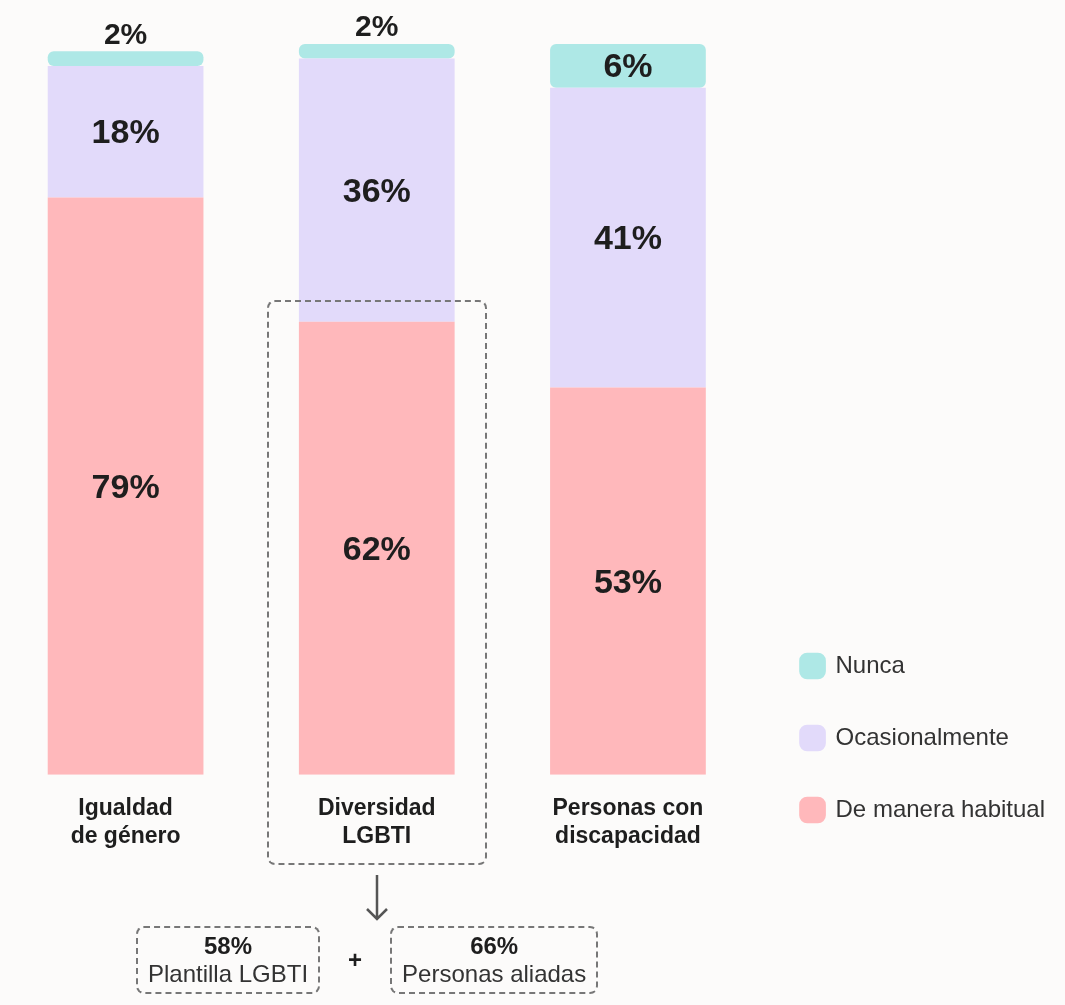 The width and height of the screenshot is (1065, 1005). I want to click on x-tick-label: Personas con discapacidad, so click(628, 820).